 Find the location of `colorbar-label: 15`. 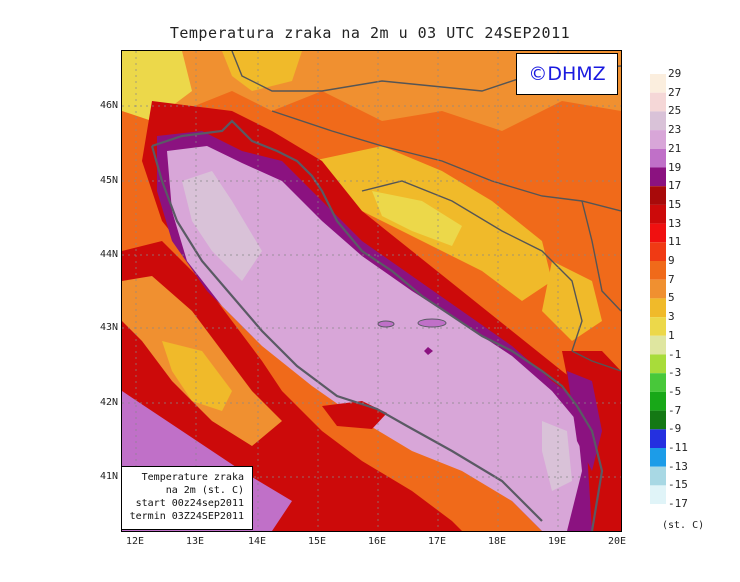

colorbar-label: 15 is located at coordinates (675, 204).